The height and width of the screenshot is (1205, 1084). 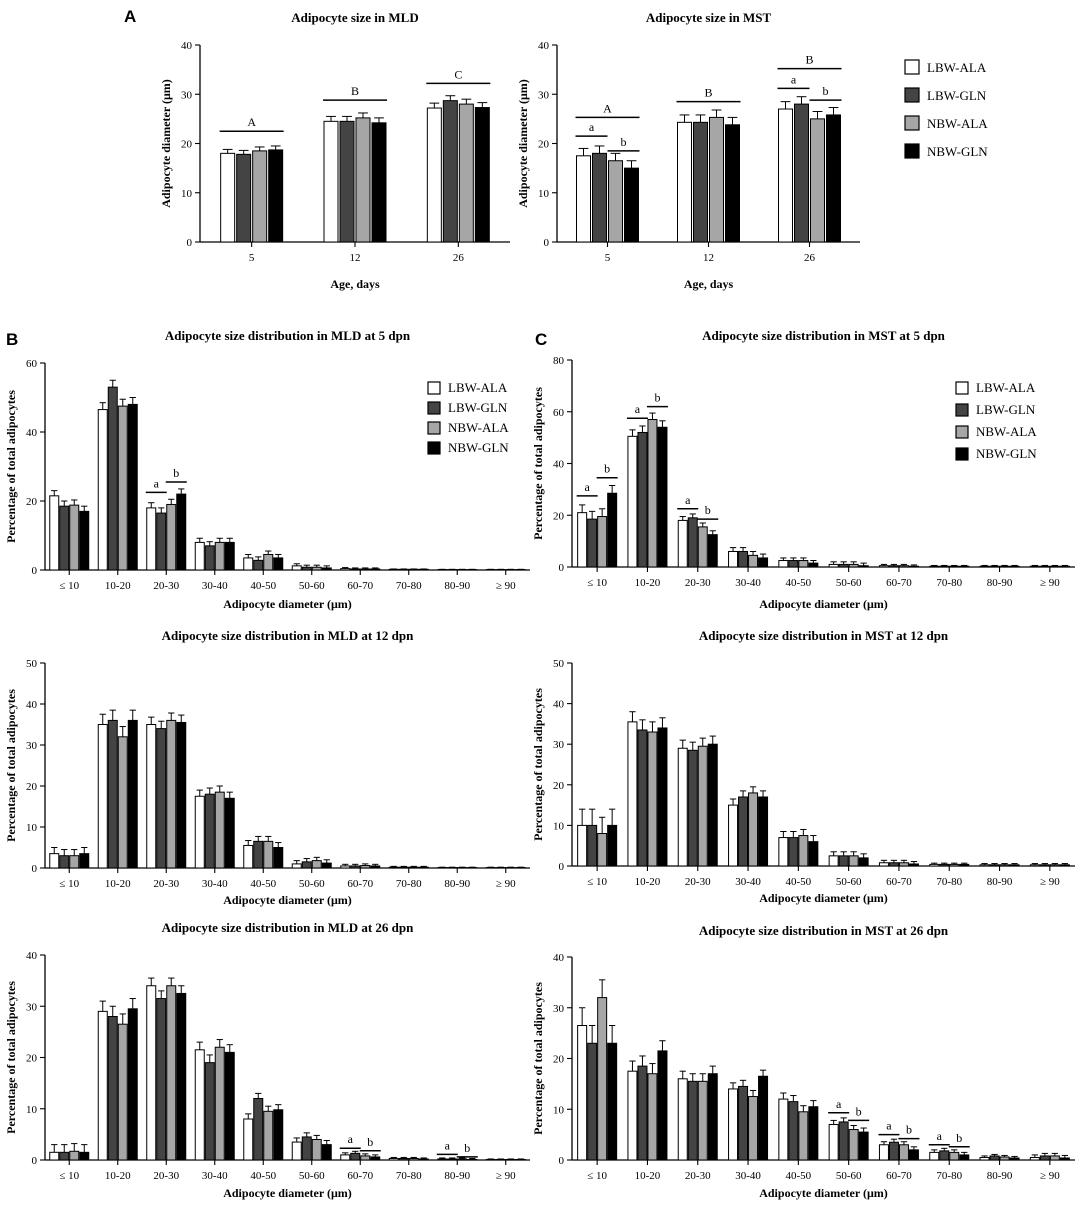 What do you see at coordinates (478, 427) in the screenshot?
I see `legend-label-nbw-ala: NBW-ALA` at bounding box center [478, 427].